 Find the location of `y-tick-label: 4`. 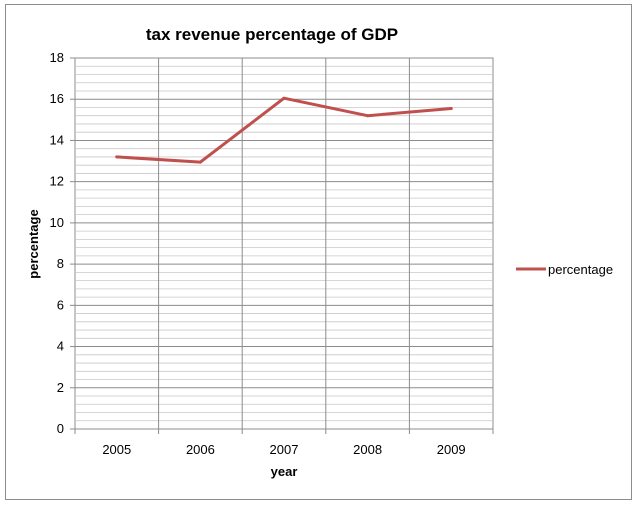

y-tick-label: 4 is located at coordinates (60, 346).